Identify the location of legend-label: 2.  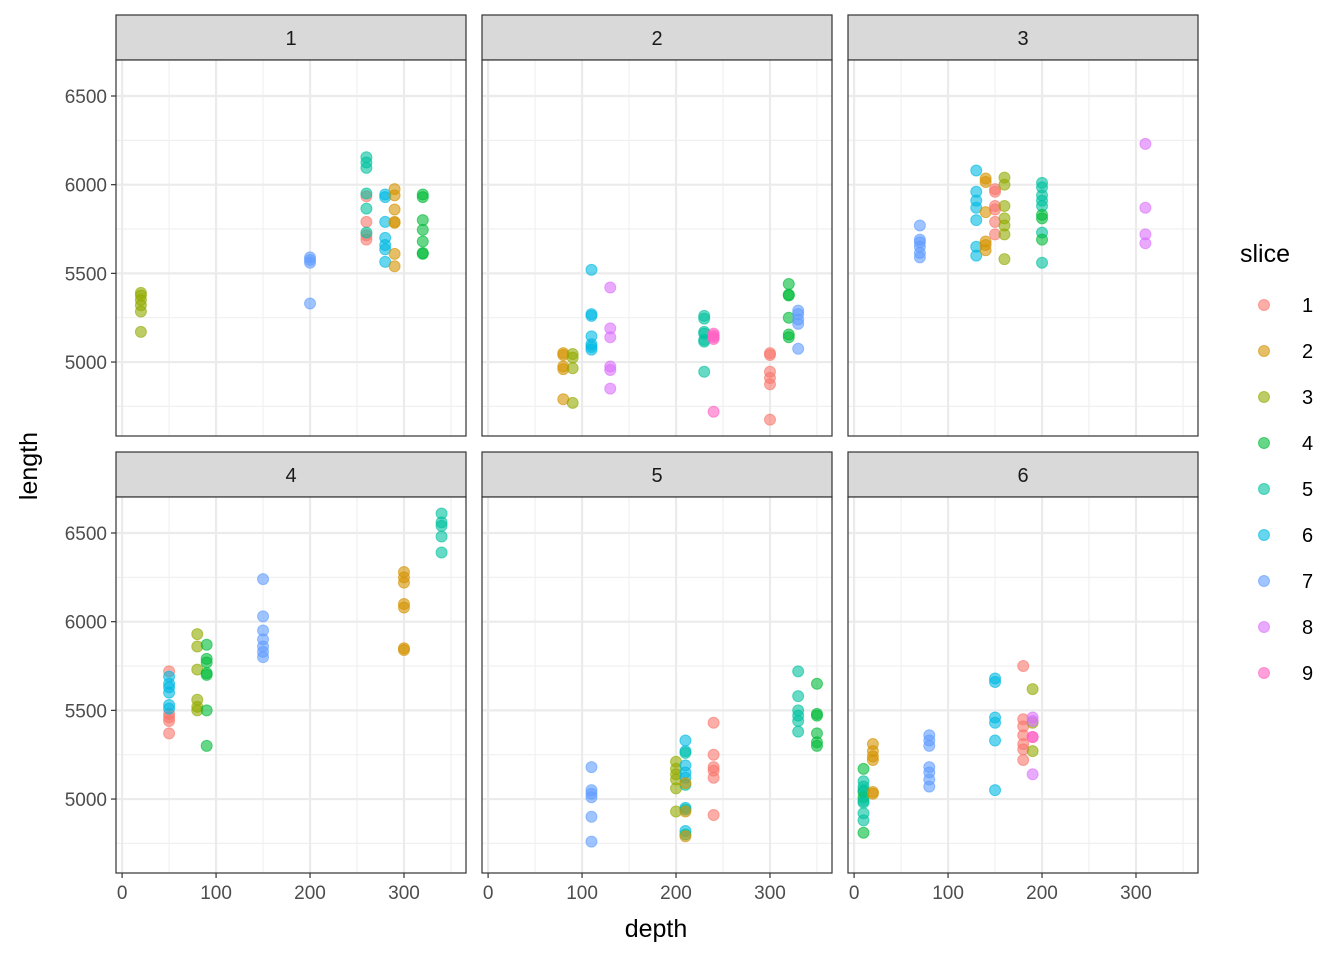
(1307, 352).